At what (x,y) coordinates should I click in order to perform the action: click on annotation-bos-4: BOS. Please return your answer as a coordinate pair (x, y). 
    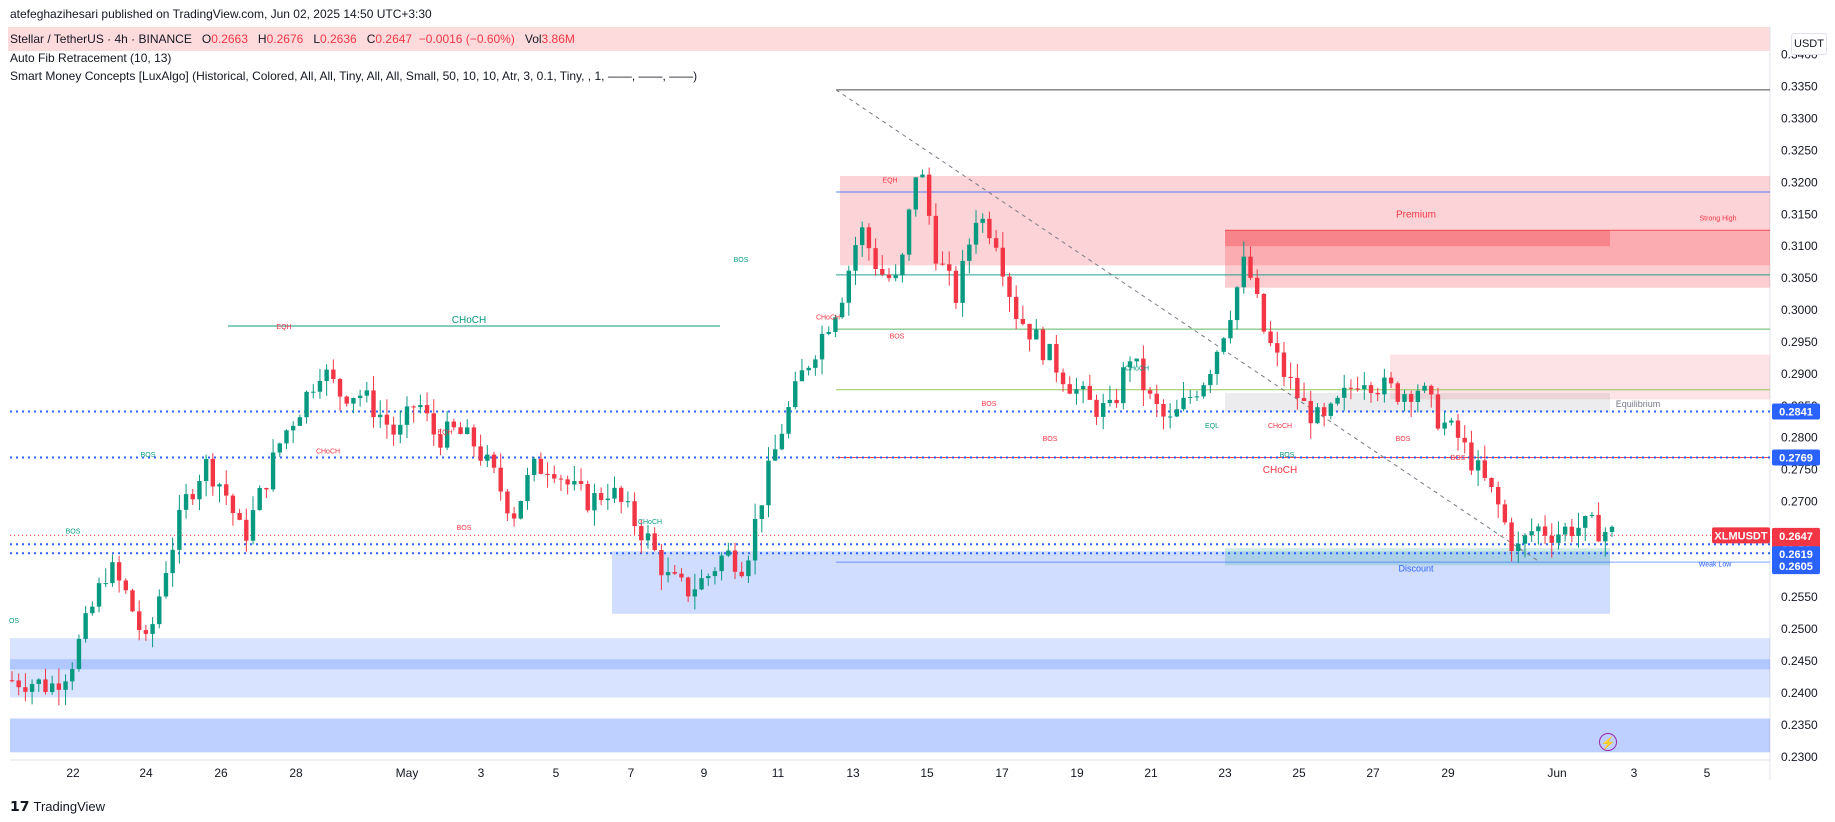
    Looking at the image, I should click on (741, 260).